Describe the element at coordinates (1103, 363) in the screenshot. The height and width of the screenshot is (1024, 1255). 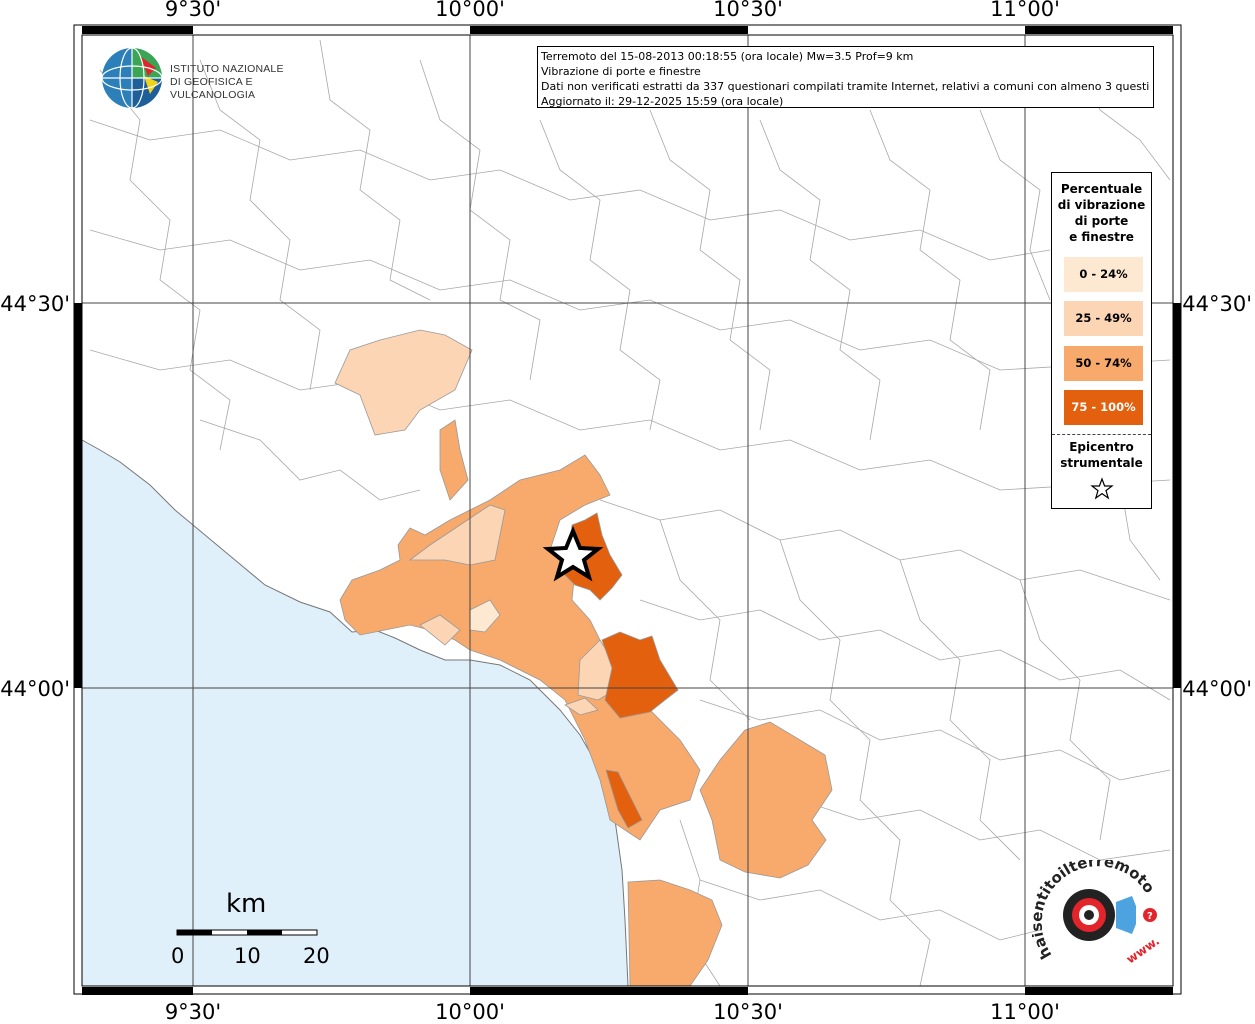
I see `legend-item: 50 - 74%` at that location.